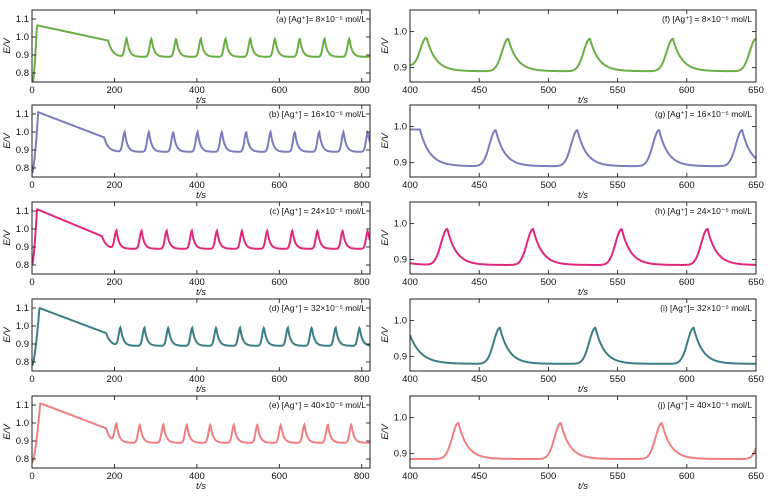 The width and height of the screenshot is (771, 502). Describe the element at coordinates (706, 308) in the screenshot. I see `panel-annotation: (i) [Ag⁺]= 32×10⁻⁵ mol/L` at that location.